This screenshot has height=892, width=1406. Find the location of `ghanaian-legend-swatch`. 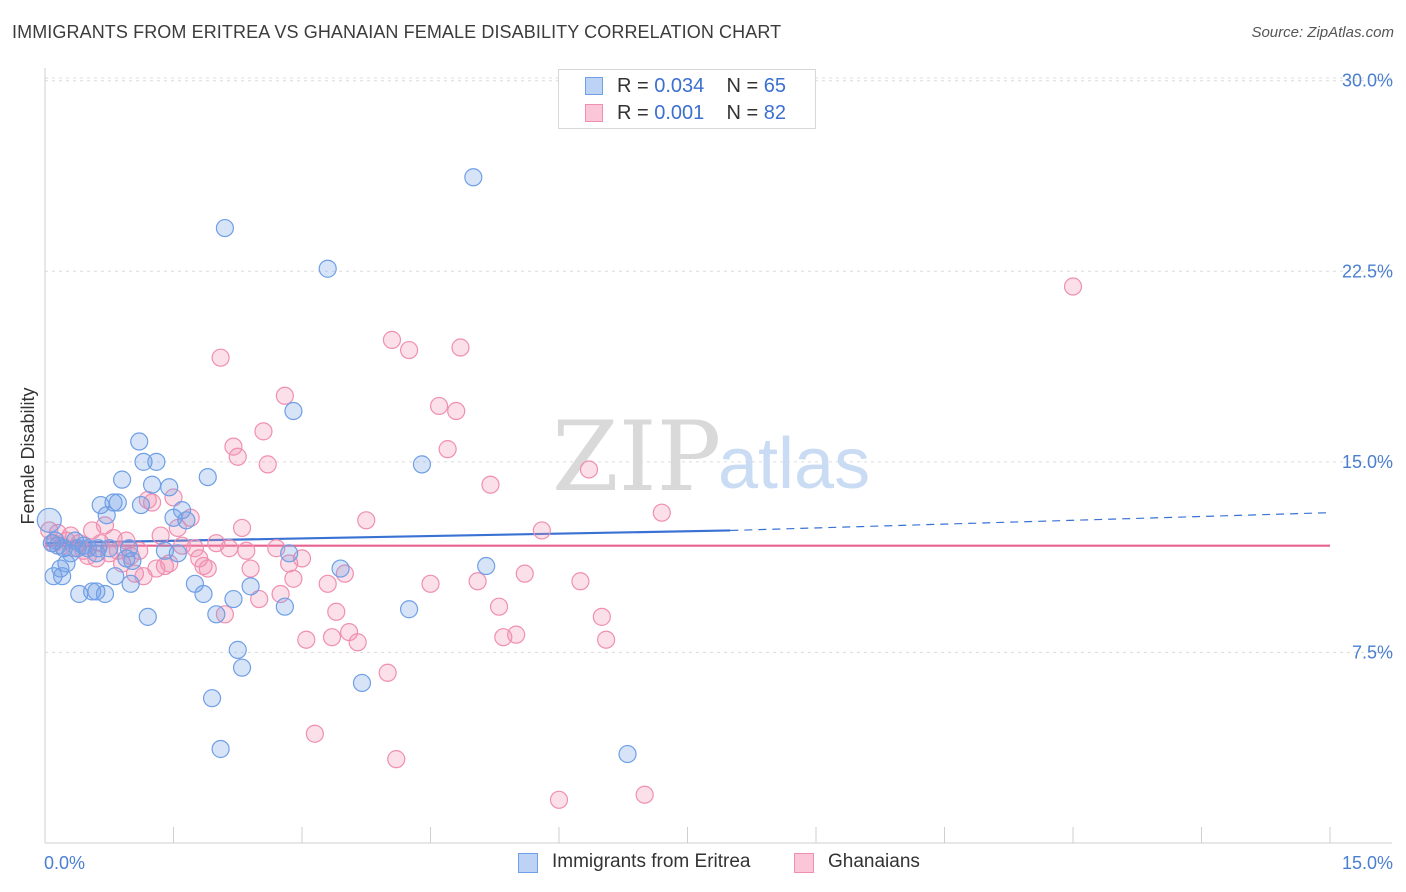

ghanaian-legend-swatch is located at coordinates (804, 863).